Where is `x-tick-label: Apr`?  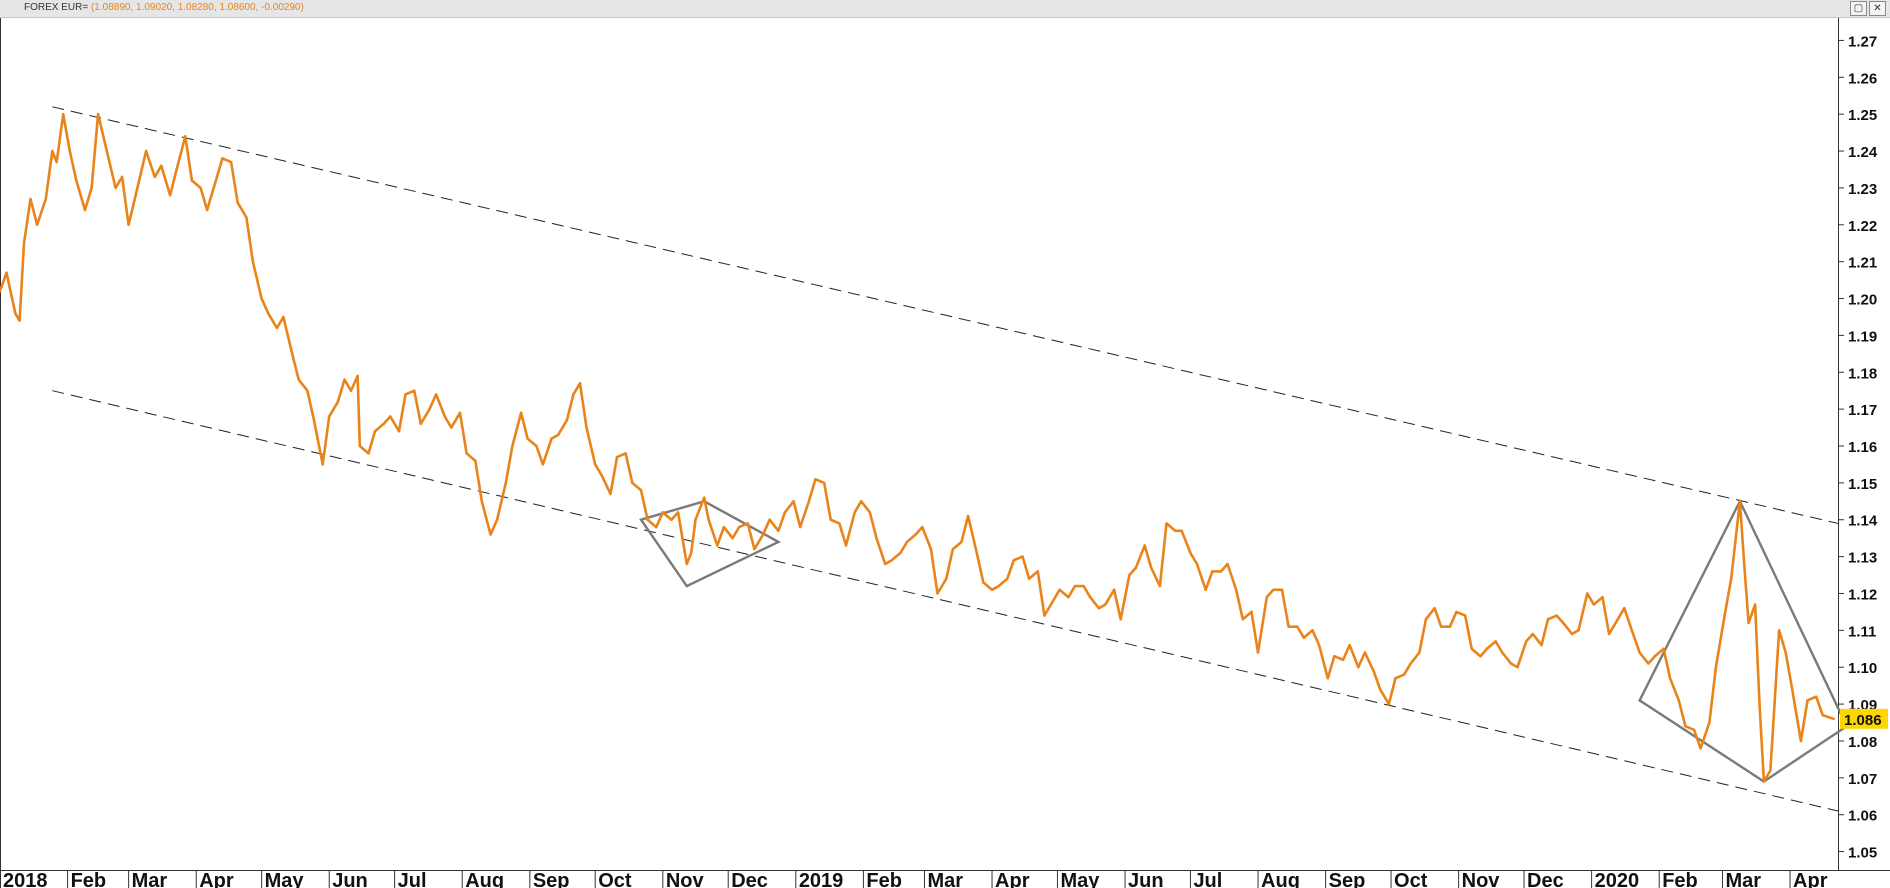
x-tick-label: Apr is located at coordinates (216, 879).